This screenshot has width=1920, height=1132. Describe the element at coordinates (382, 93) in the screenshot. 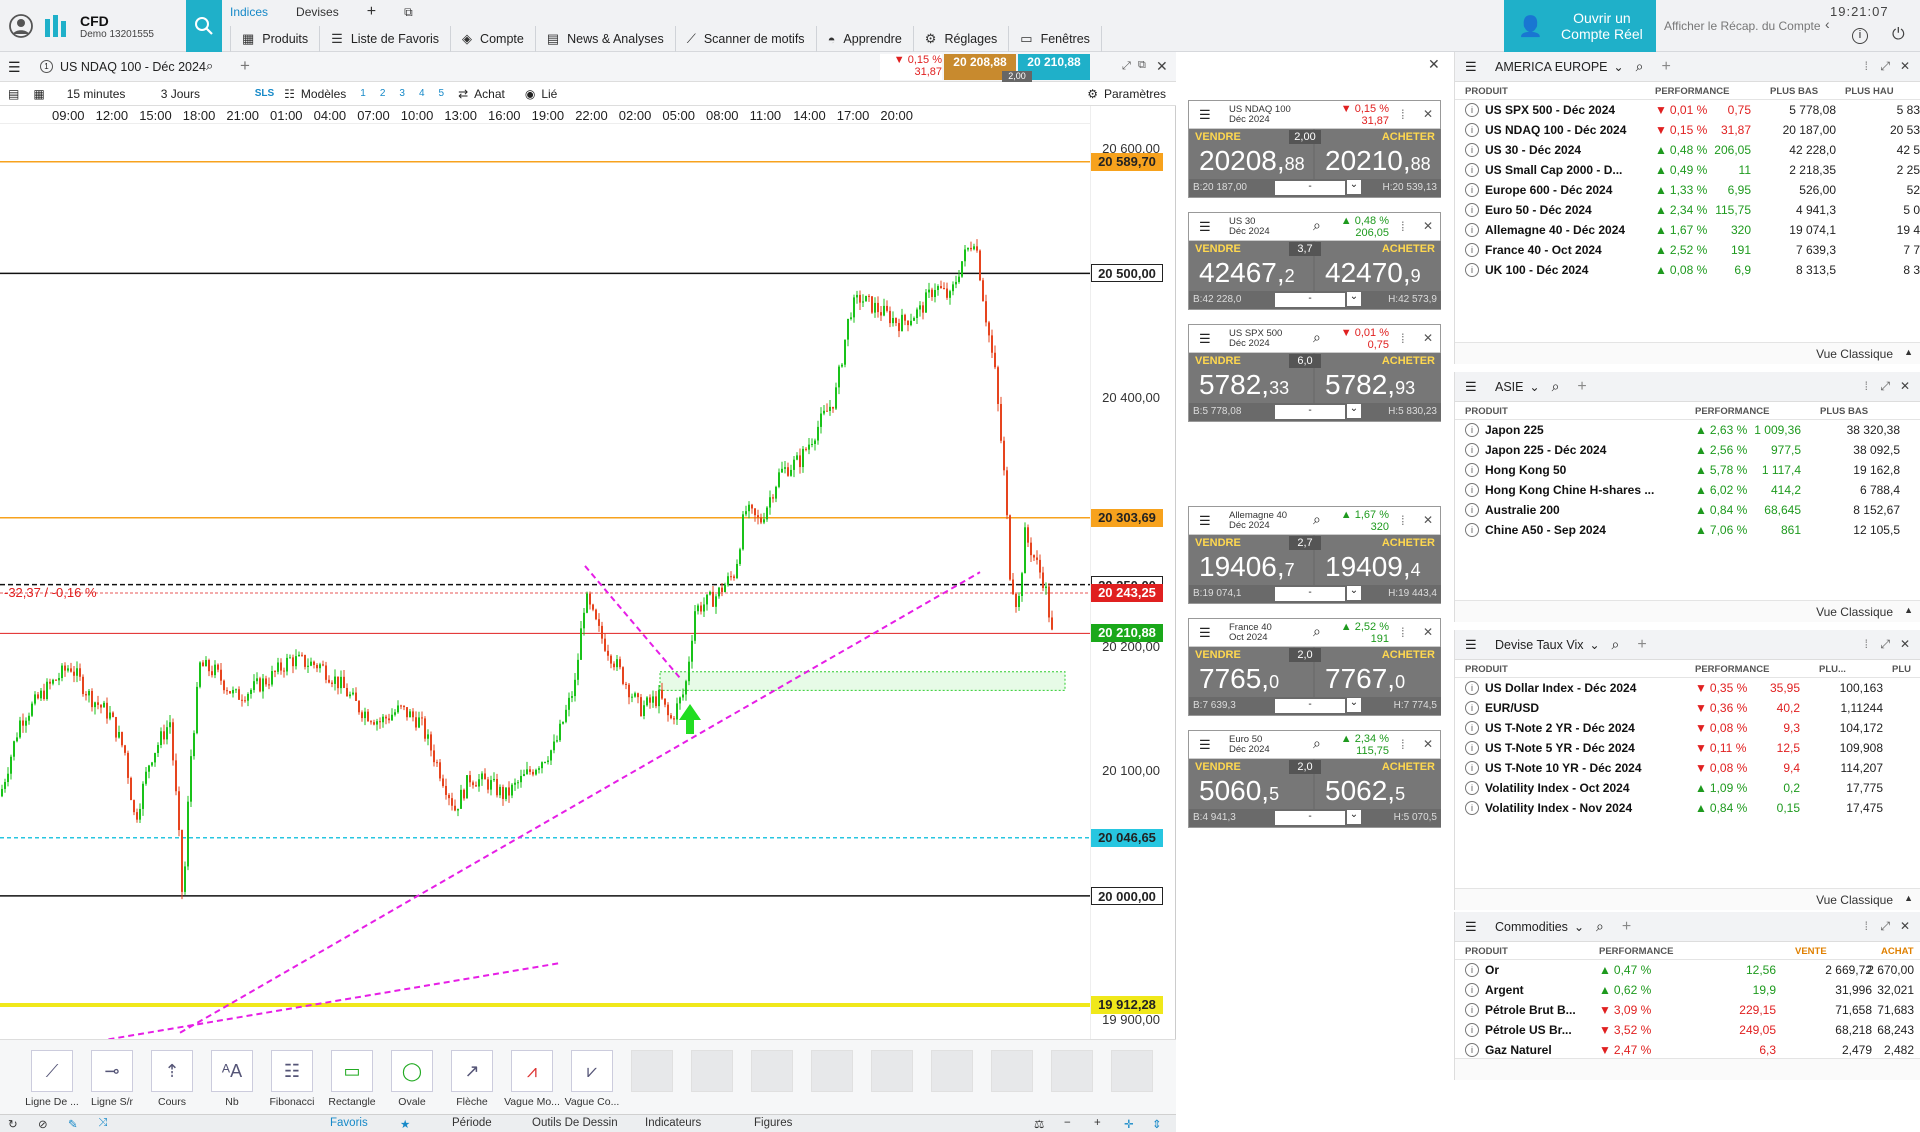

I see `layout-2-button: 2` at that location.